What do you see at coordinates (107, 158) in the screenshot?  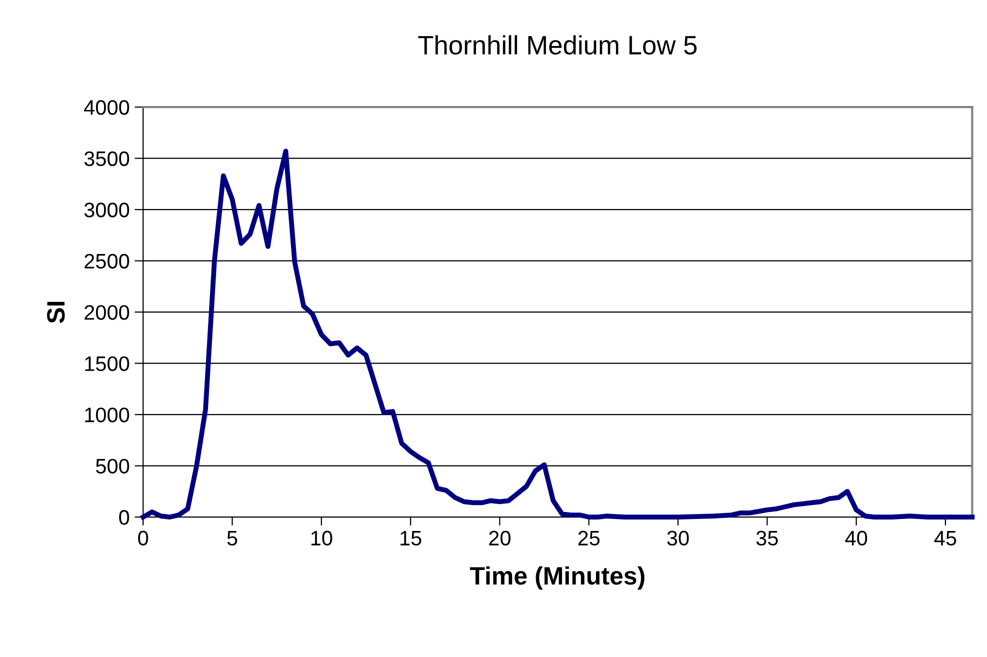 I see `y-tick-label: 3500` at bounding box center [107, 158].